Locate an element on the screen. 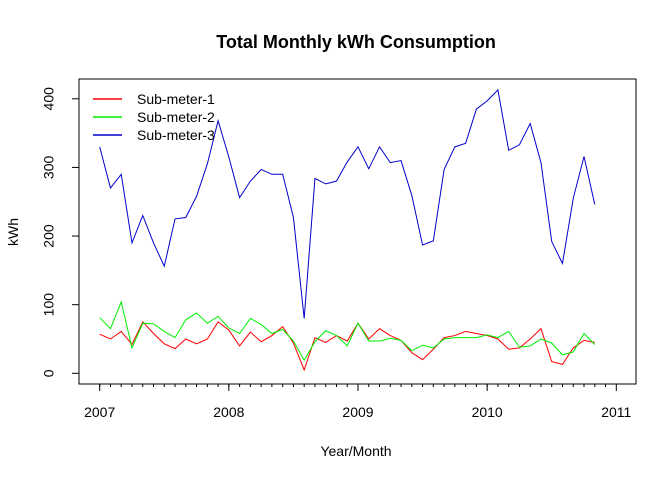  x-tick-label: 2010 is located at coordinates (487, 412).